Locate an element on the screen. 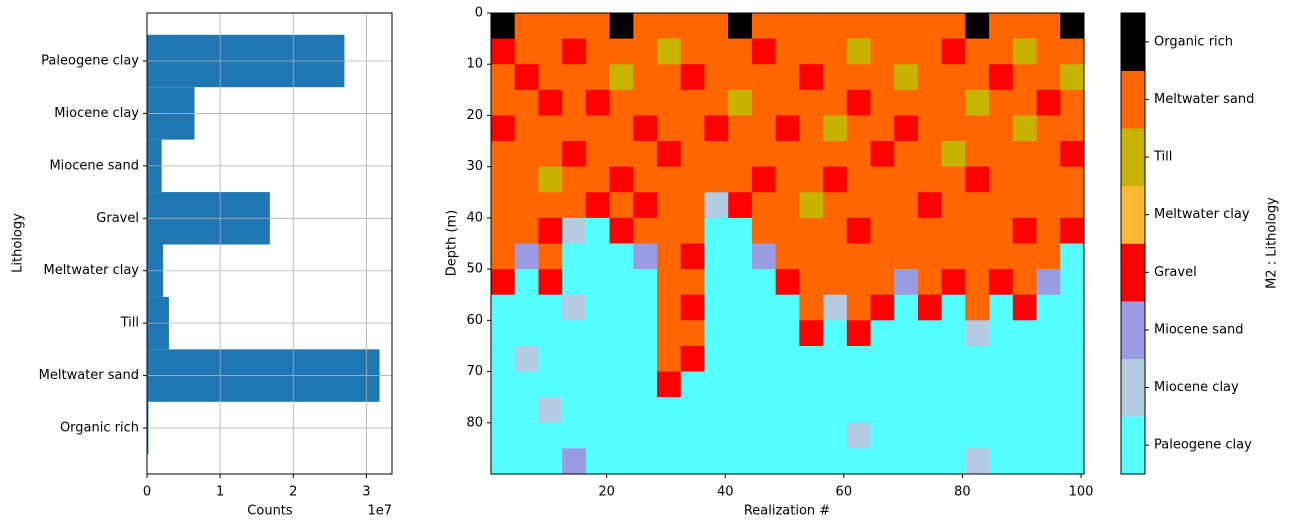 The image size is (1290, 532). x-offset-label: 1e7 is located at coordinates (379, 511).